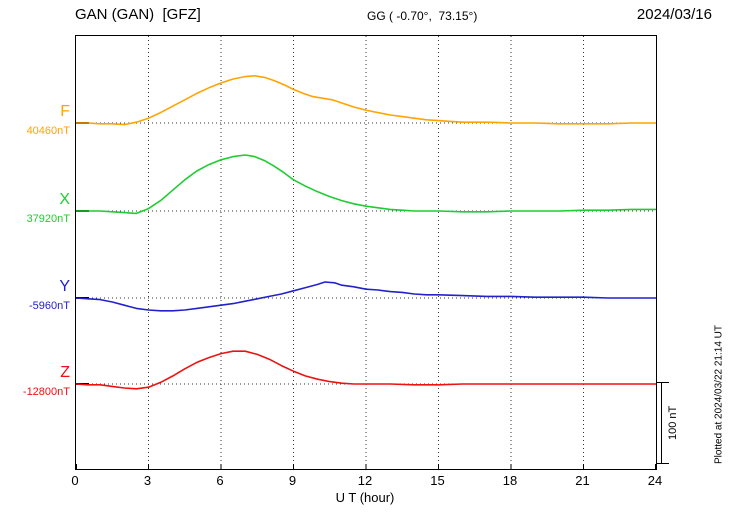  What do you see at coordinates (719, 395) in the screenshot?
I see `plot-timestamp-note: Plotted at 2024/03/22 21:14 UT` at bounding box center [719, 395].